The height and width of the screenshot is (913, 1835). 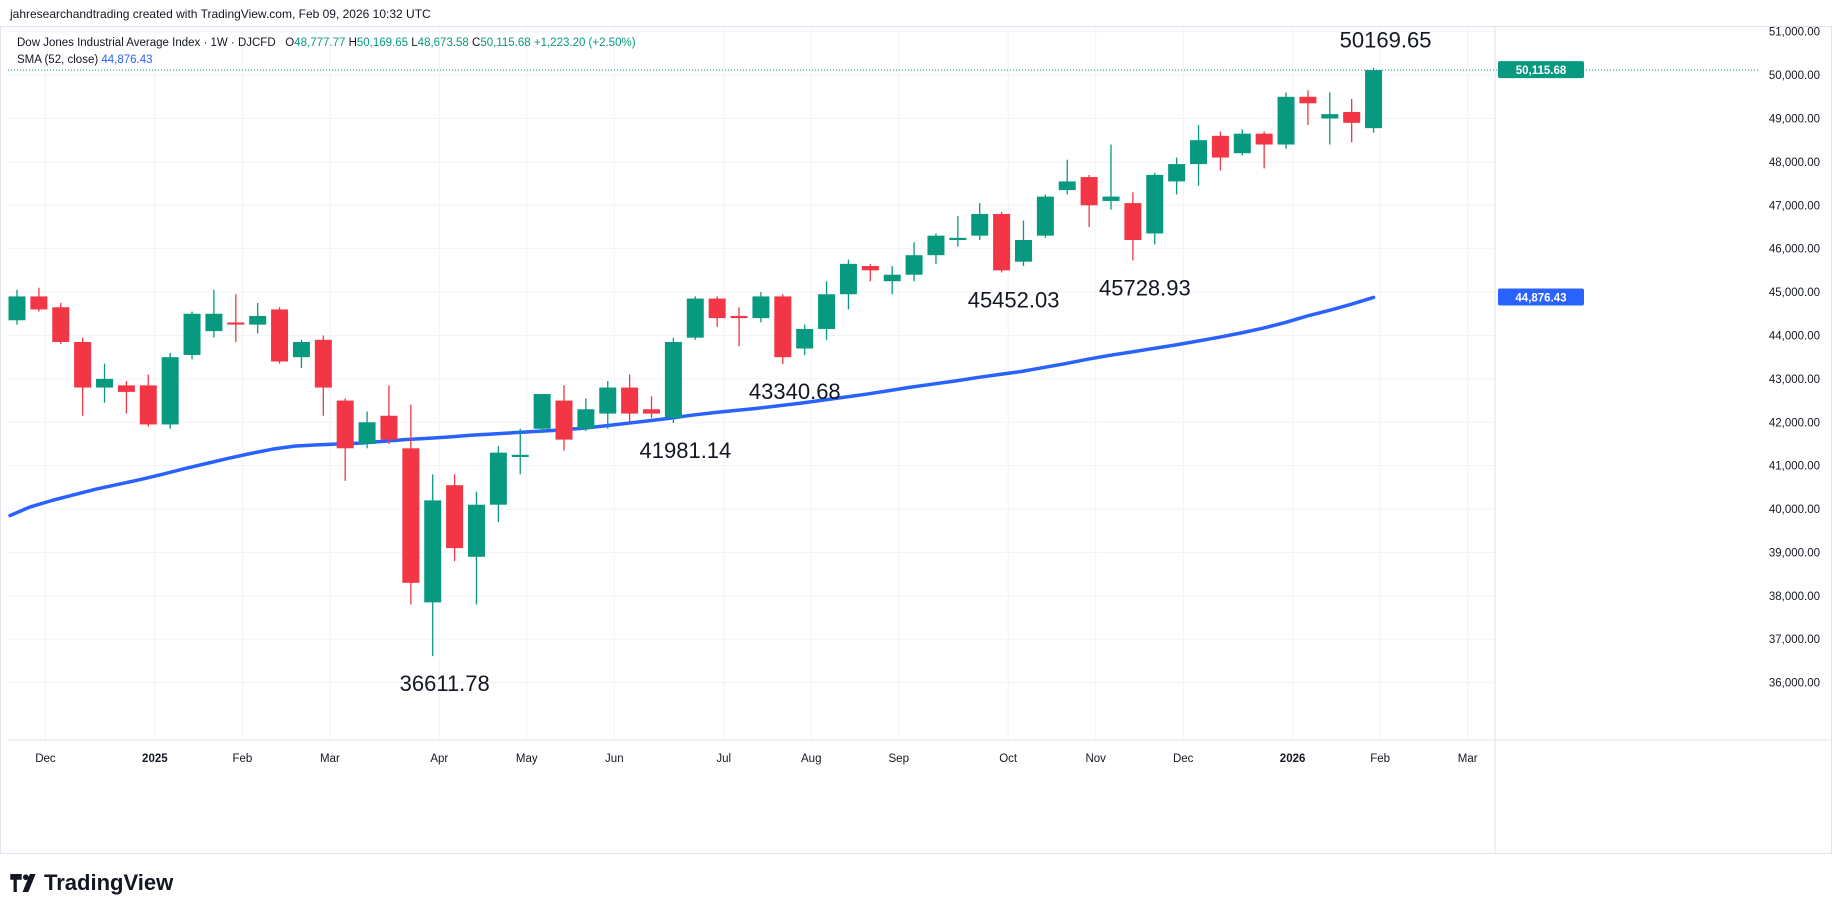 What do you see at coordinates (723, 759) in the screenshot?
I see `time-tick-label: Jul` at bounding box center [723, 759].